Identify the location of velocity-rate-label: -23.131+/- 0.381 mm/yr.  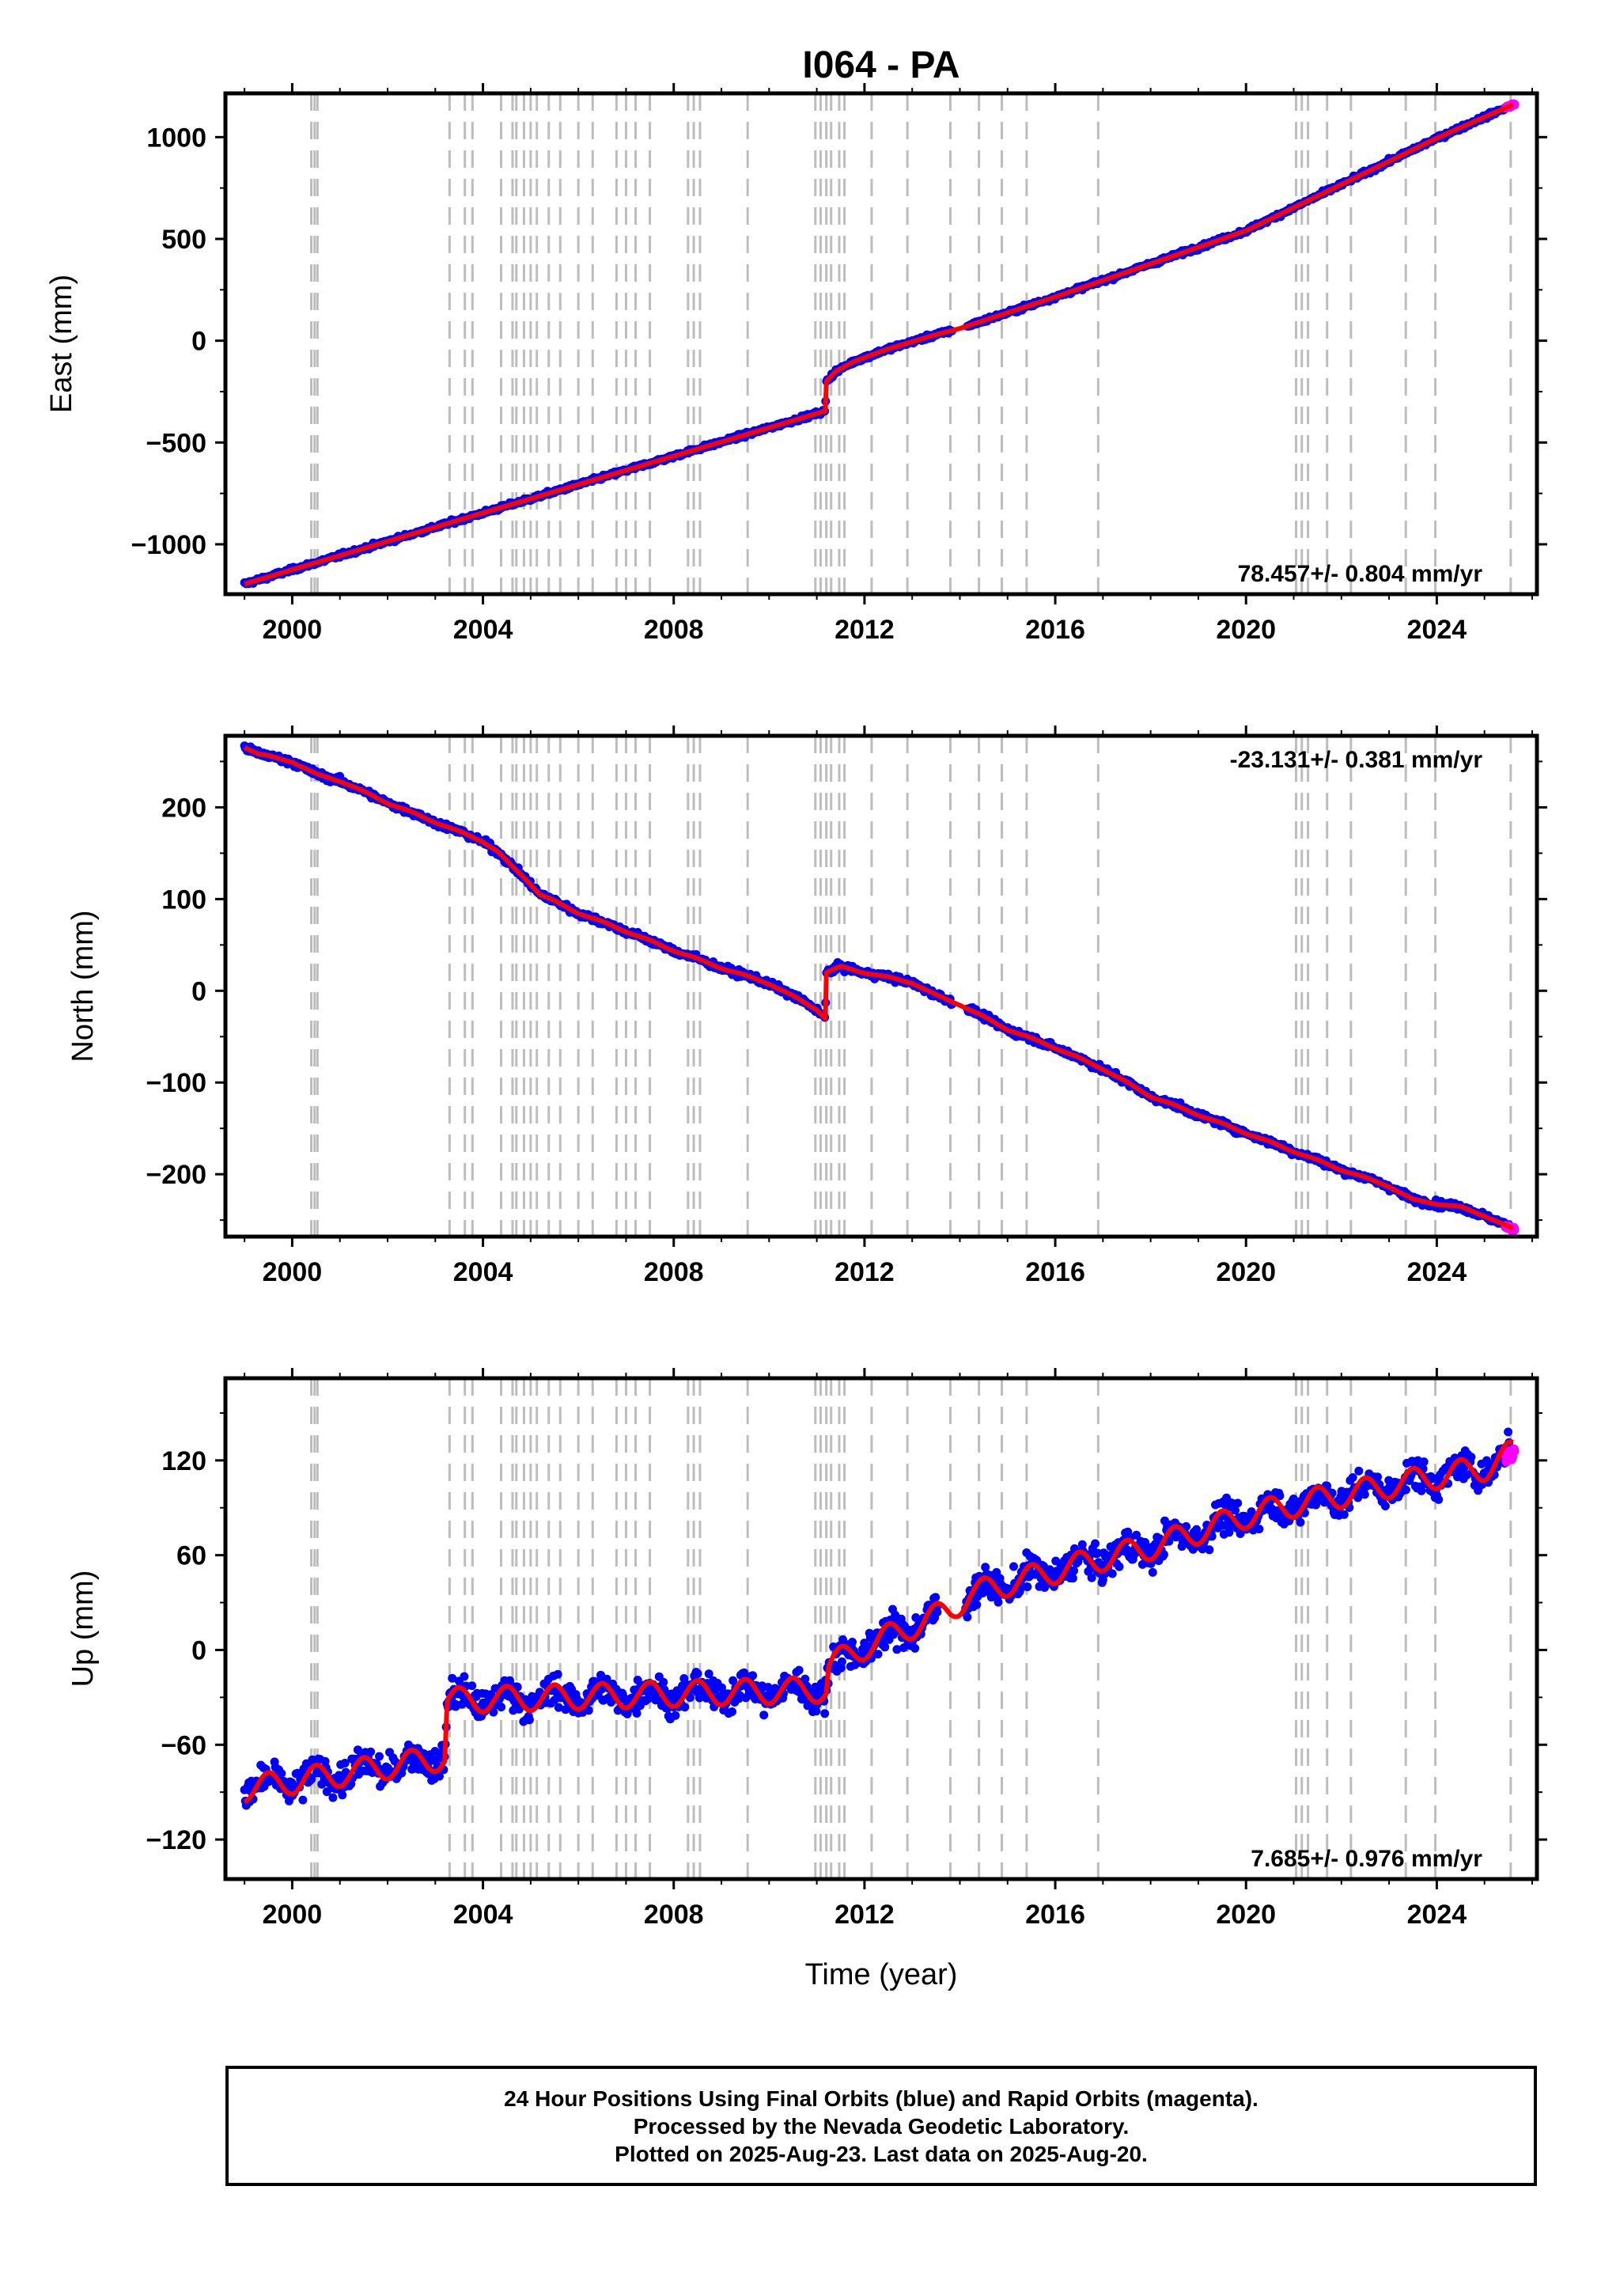
(1357, 760).